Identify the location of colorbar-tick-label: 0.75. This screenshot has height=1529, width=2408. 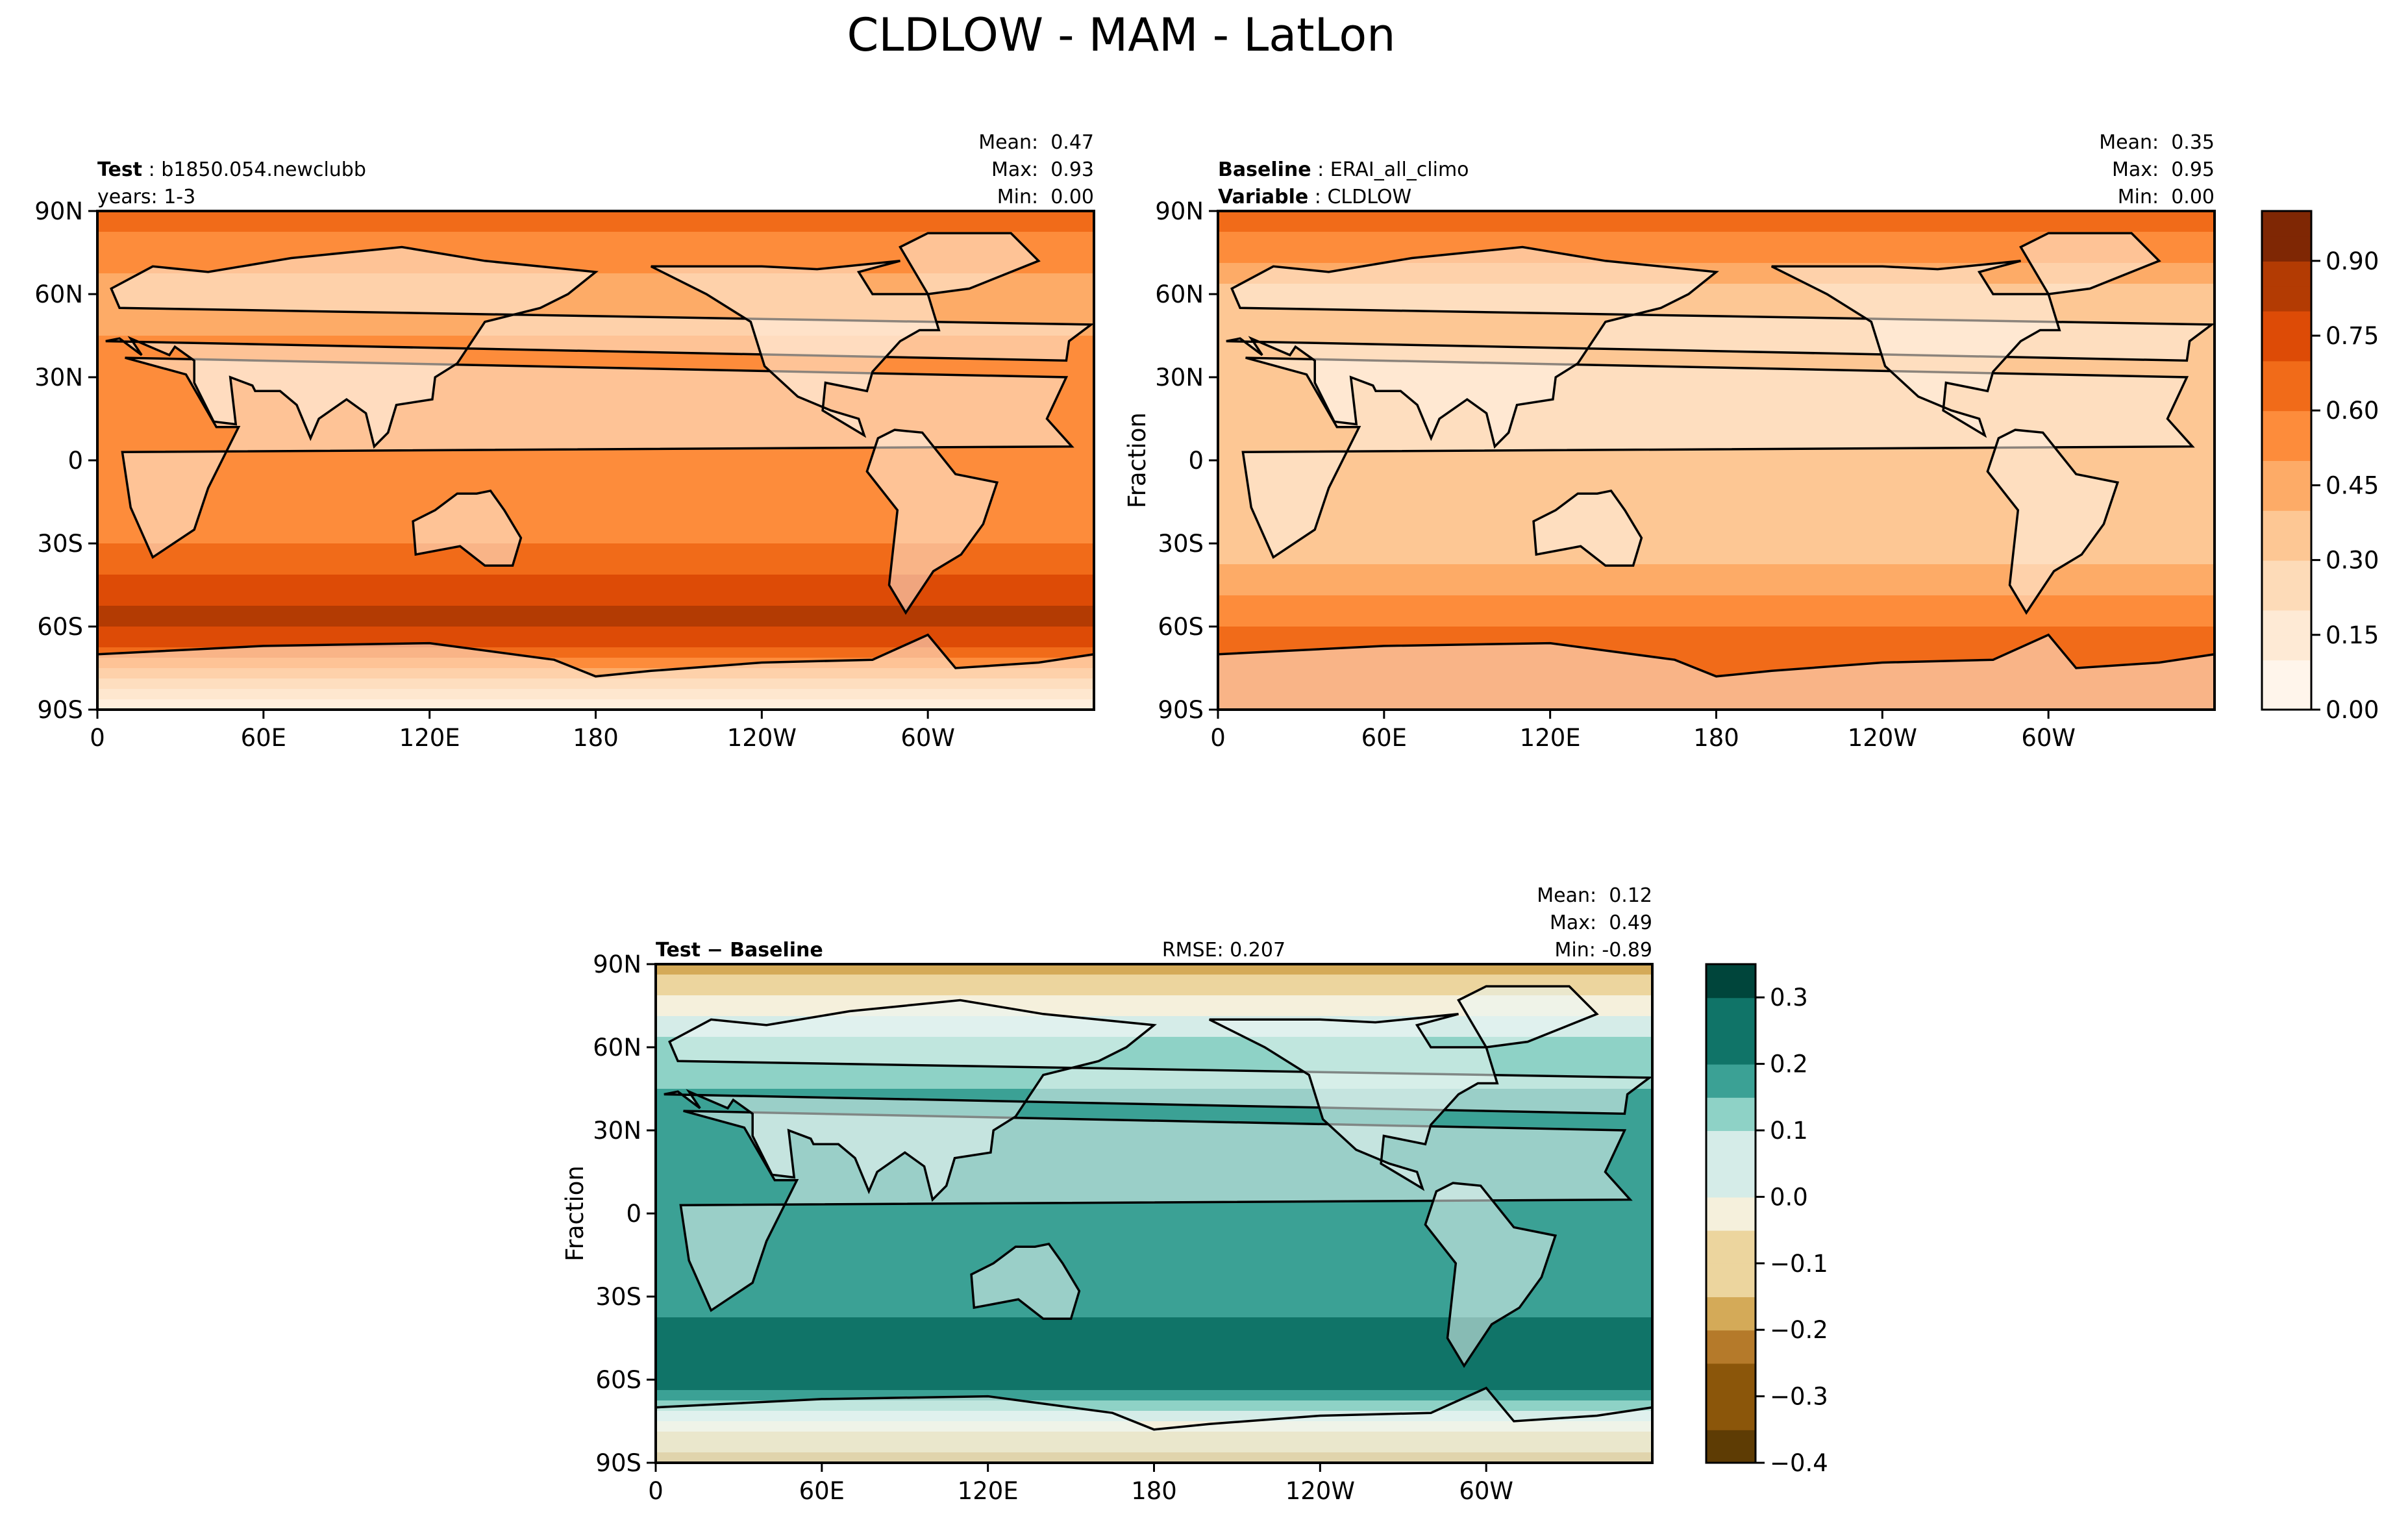
(2352, 336).